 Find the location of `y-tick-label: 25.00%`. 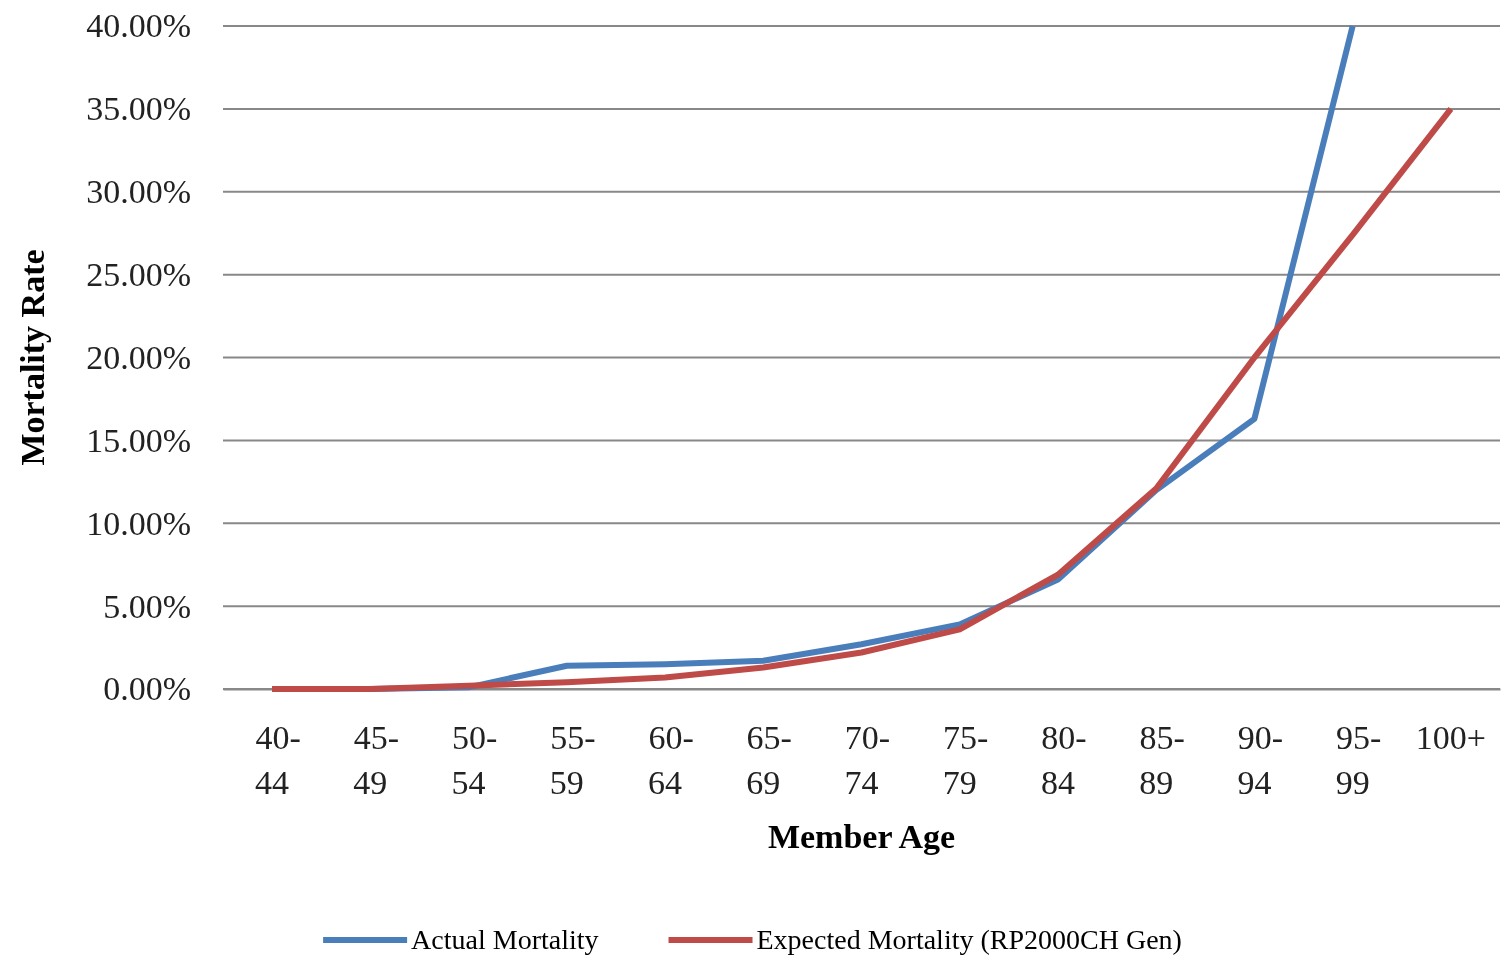

y-tick-label: 25.00% is located at coordinates (138, 275).